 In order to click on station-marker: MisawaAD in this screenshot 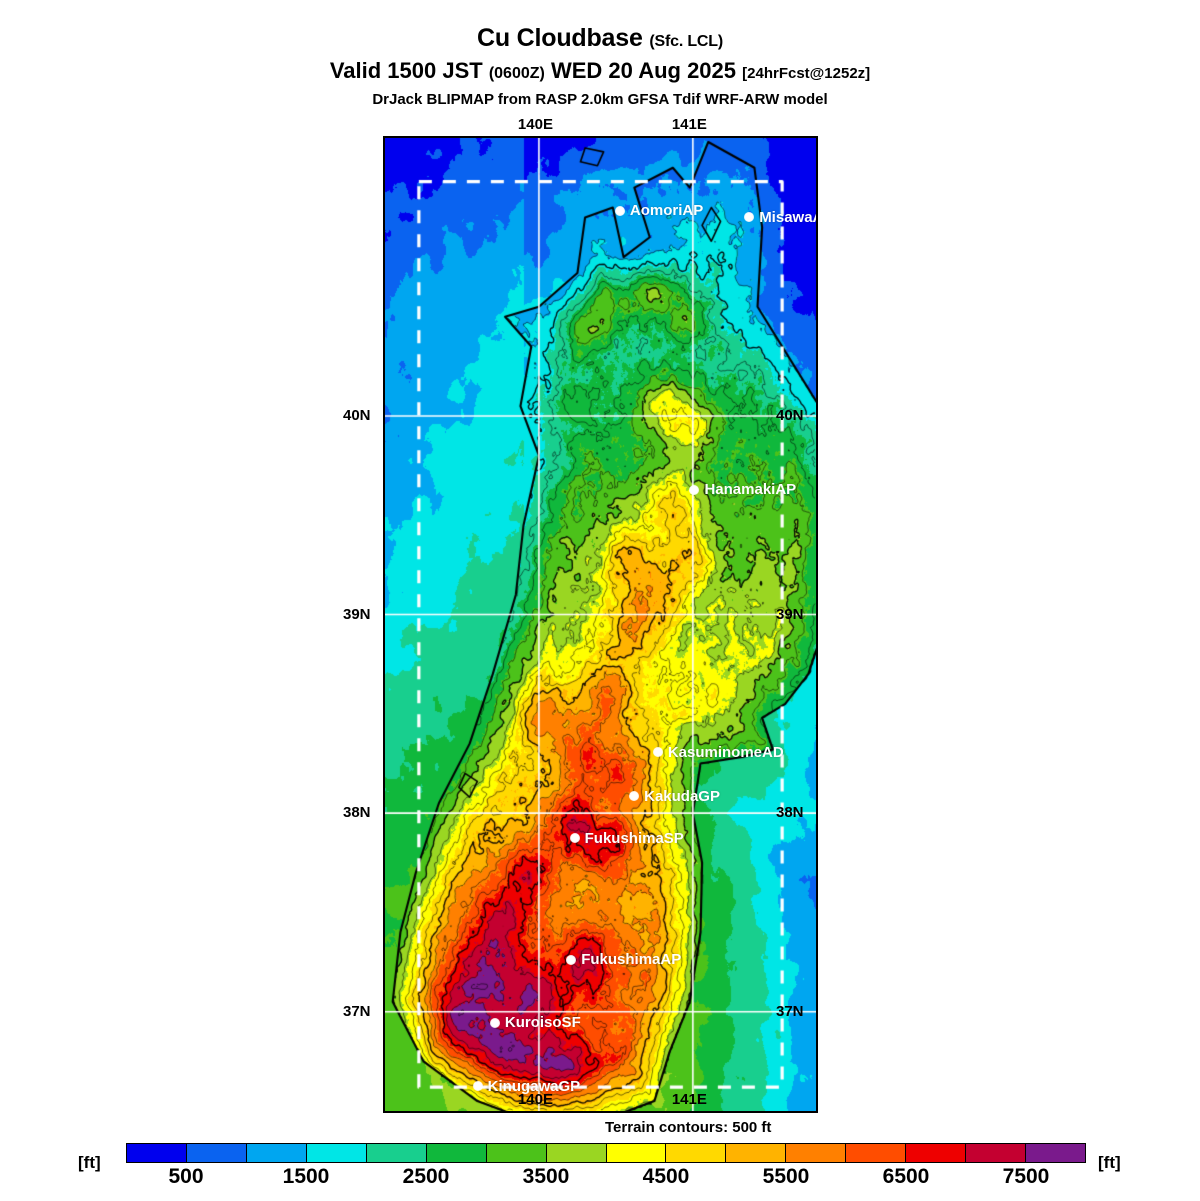, I will do `click(780, 217)`.